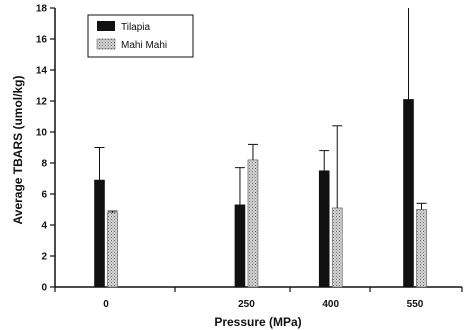 This screenshot has width=468, height=330. Describe the element at coordinates (44, 288) in the screenshot. I see `y-tick-label: 0` at that location.